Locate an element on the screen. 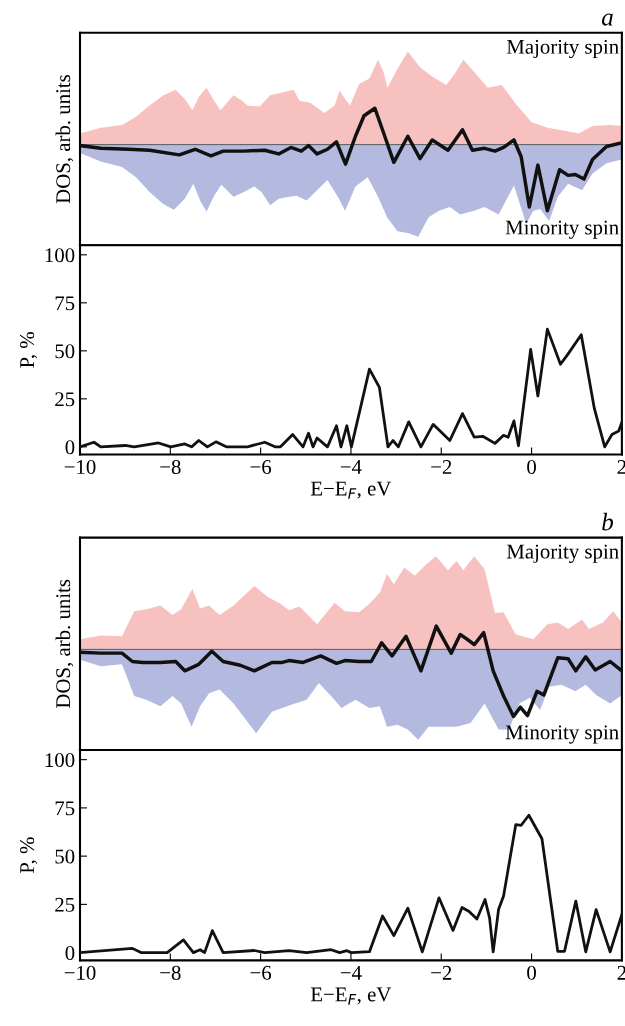 The height and width of the screenshot is (1026, 625). chart-title: a is located at coordinates (607, 19).